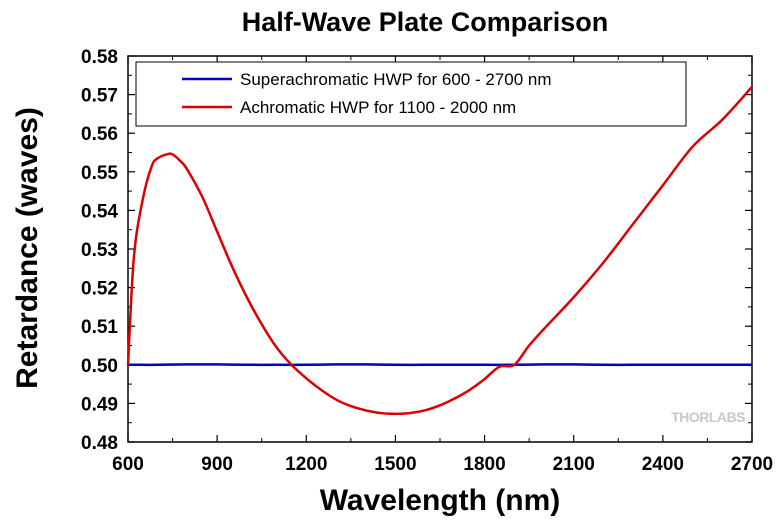  What do you see at coordinates (99, 57) in the screenshot?
I see `y-tick-label: 0.58` at bounding box center [99, 57].